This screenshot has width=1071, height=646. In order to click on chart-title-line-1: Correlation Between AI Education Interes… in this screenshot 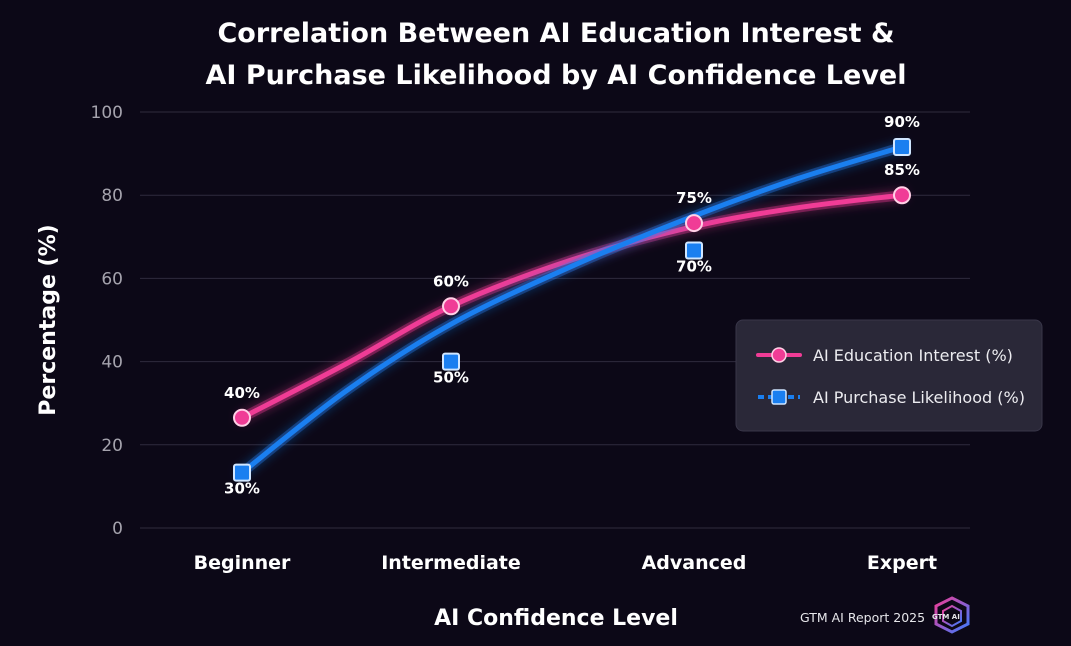, I will do `click(555, 33)`.